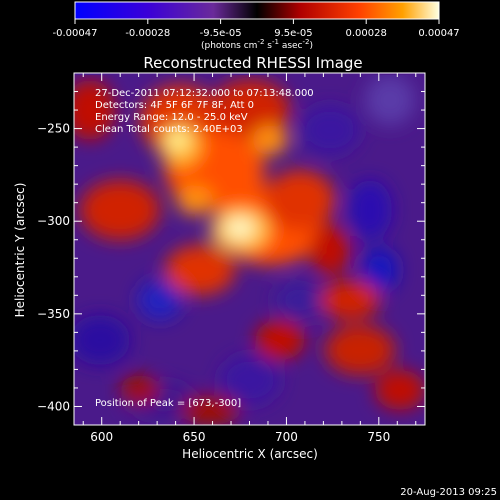 The width and height of the screenshot is (500, 500). Describe the element at coordinates (20, 250) in the screenshot. I see `y-axis-label: Heliocentric Y (arcsec)` at that location.